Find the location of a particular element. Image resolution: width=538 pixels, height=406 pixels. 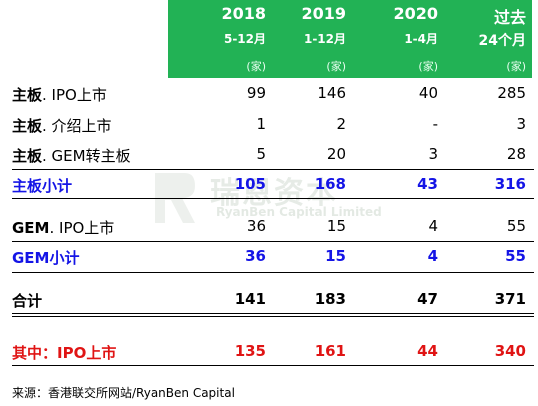

cell: 183 is located at coordinates (330, 299).